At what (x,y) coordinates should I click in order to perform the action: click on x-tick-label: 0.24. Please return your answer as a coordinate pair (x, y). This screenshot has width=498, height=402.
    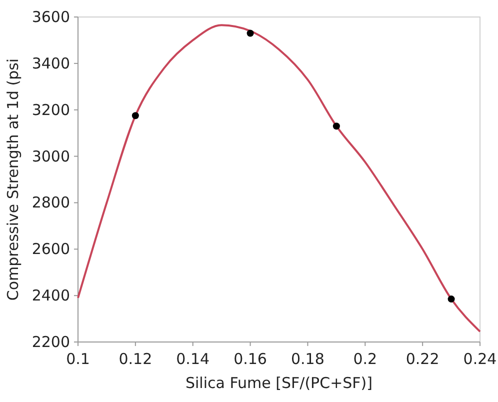
    Looking at the image, I should click on (480, 359).